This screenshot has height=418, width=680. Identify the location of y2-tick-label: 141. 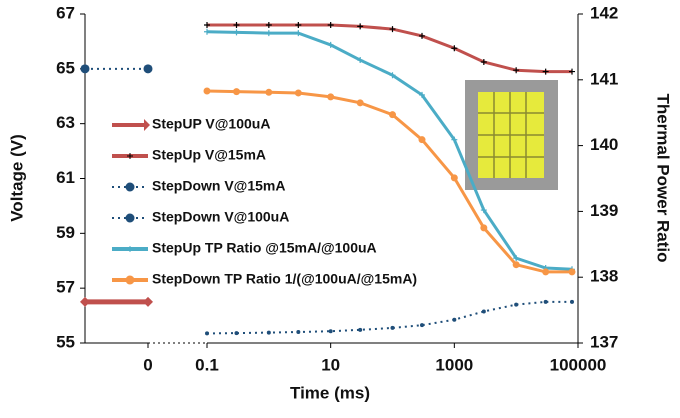
(604, 78).